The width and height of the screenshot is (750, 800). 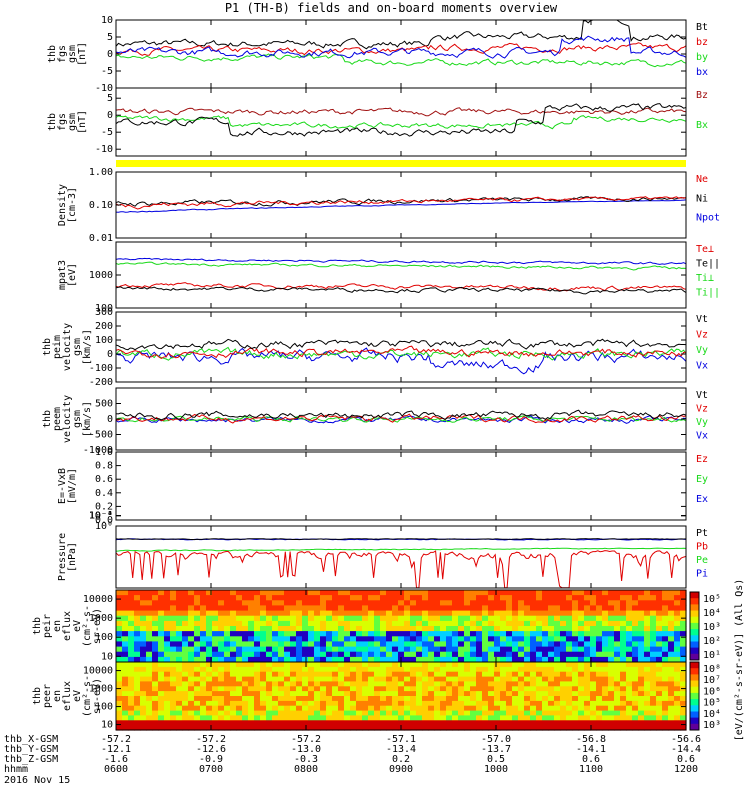 I want to click on y-tick-label: 0.01, so click(x=101, y=238).